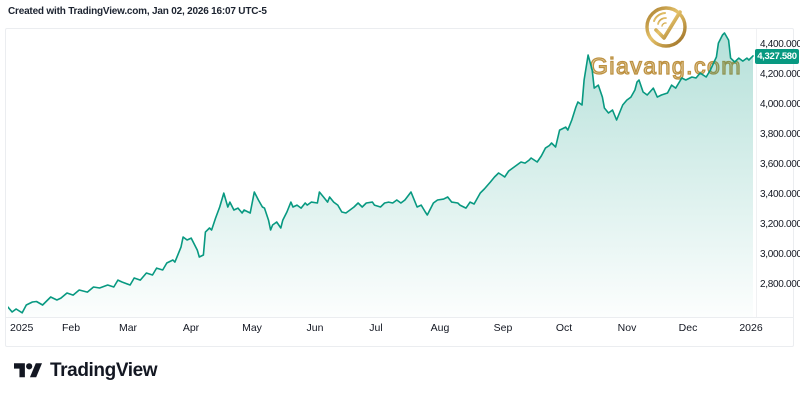 The image size is (800, 400). What do you see at coordinates (22, 328) in the screenshot?
I see `time-tick-label: 2025` at bounding box center [22, 328].